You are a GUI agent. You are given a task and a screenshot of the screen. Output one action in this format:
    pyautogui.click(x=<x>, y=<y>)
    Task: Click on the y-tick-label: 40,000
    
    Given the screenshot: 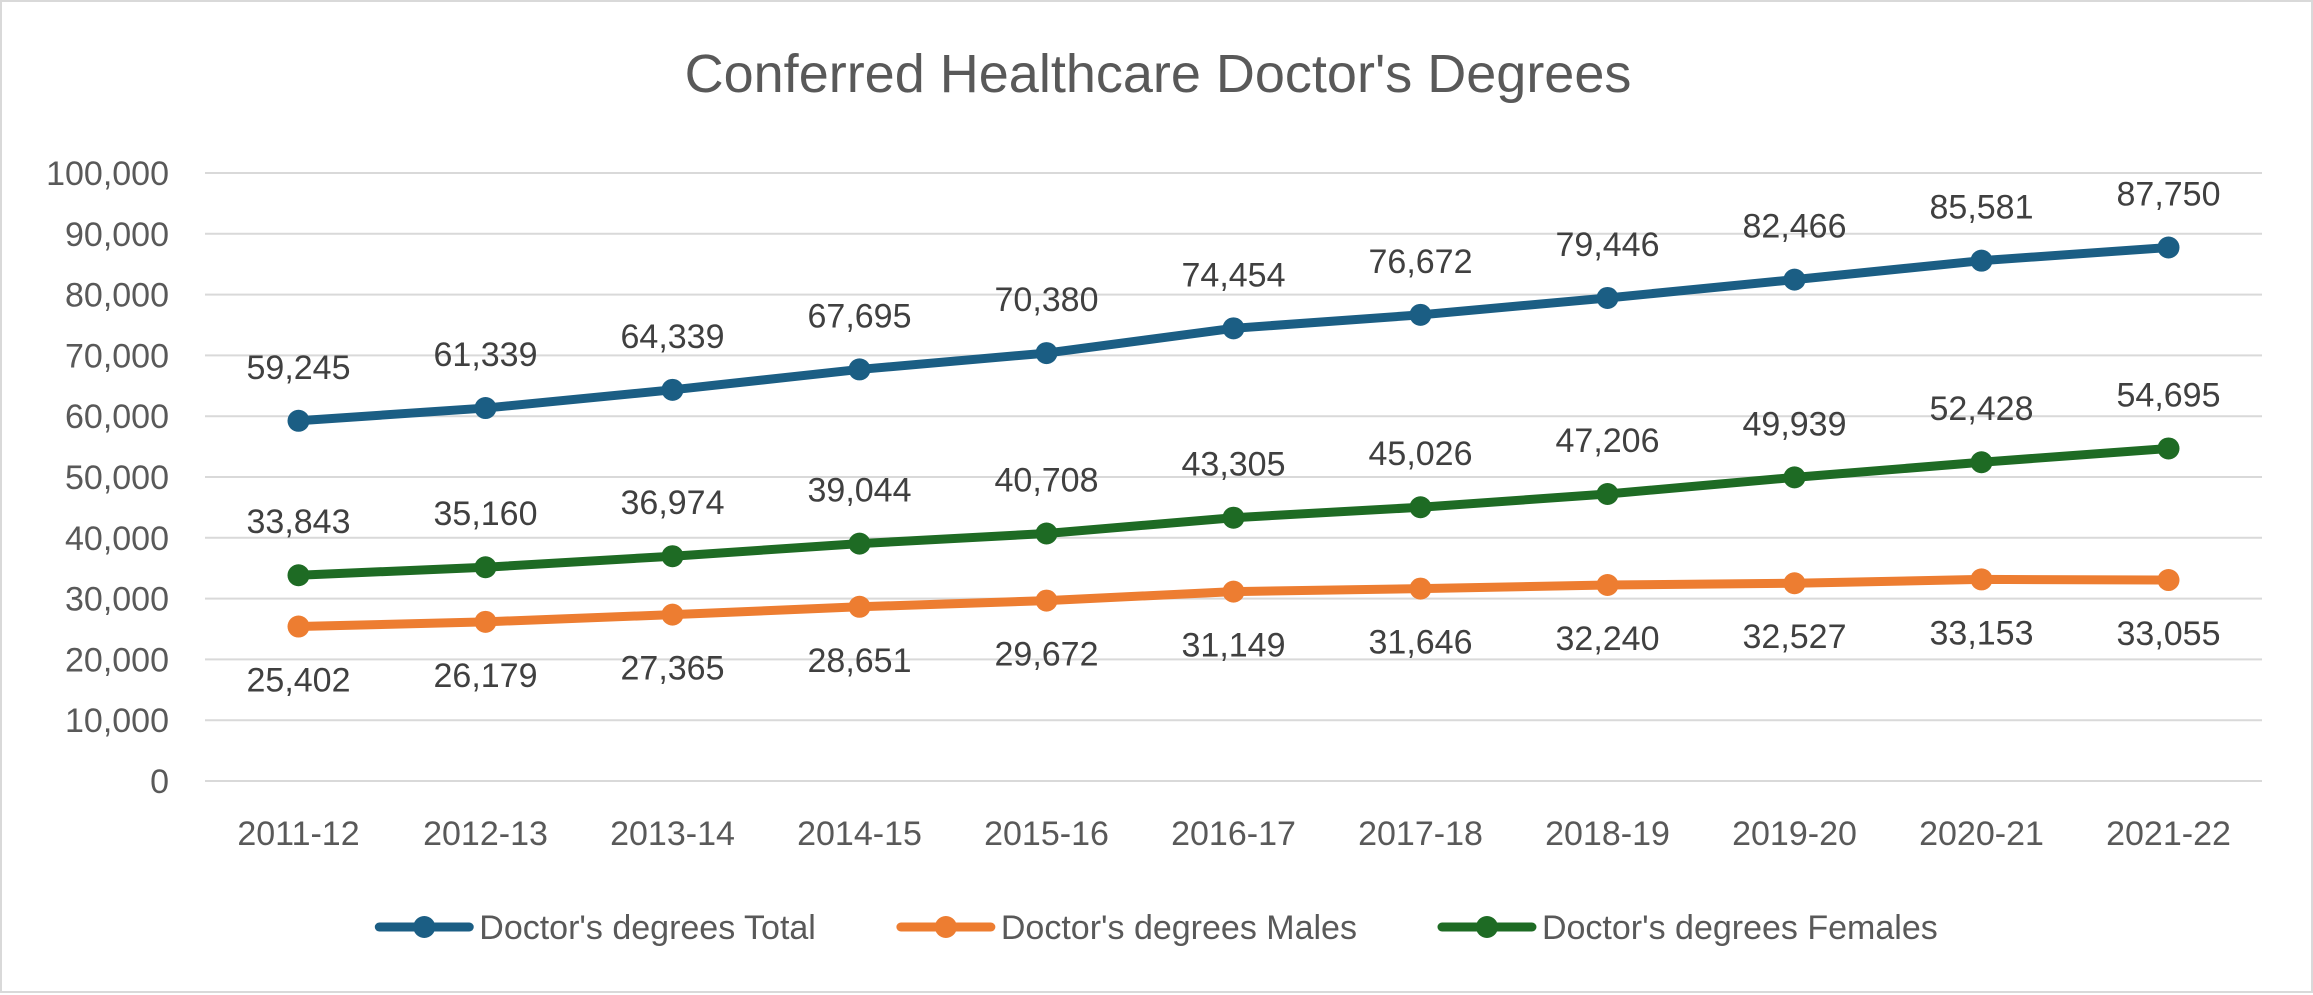 What is the action you would take?
    pyautogui.click(x=117, y=539)
    